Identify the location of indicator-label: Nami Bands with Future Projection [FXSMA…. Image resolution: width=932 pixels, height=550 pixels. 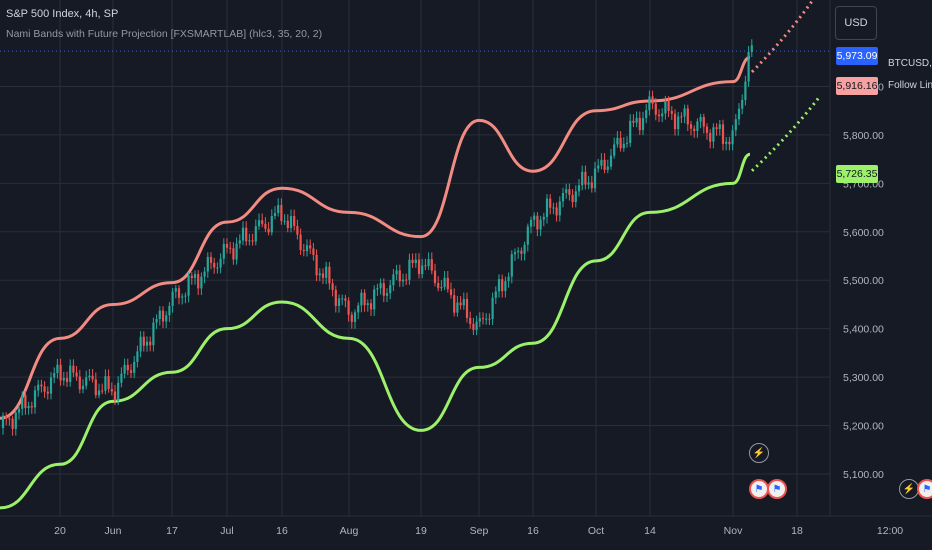
(164, 34).